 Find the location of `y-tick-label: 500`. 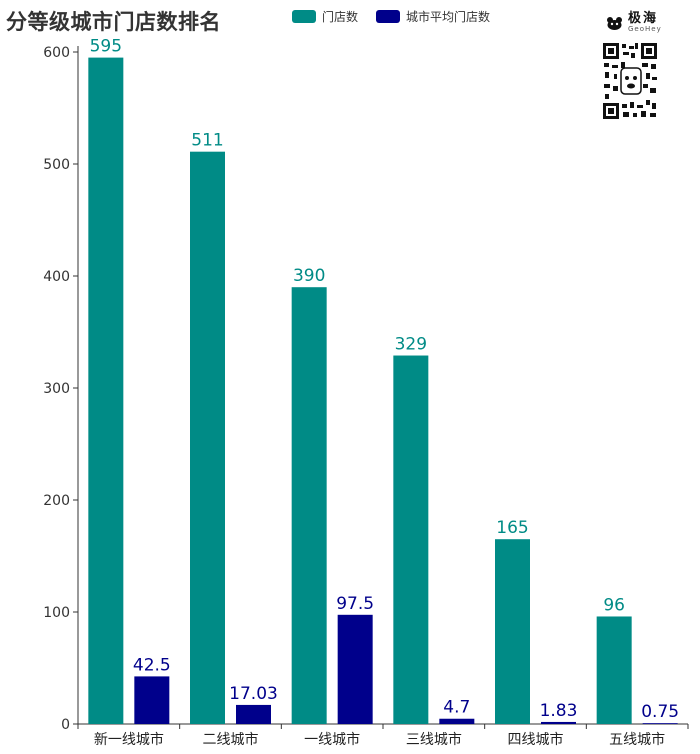

y-tick-label: 500 is located at coordinates (56, 165).